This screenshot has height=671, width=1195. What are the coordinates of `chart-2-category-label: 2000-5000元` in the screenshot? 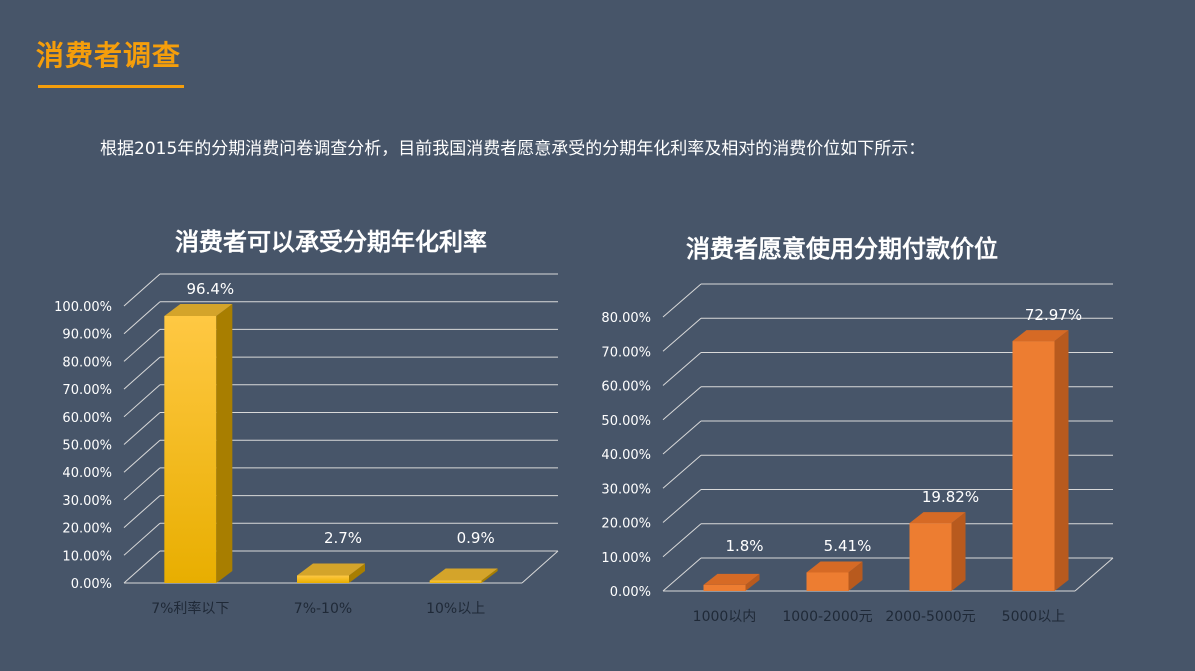 It's located at (930, 617).